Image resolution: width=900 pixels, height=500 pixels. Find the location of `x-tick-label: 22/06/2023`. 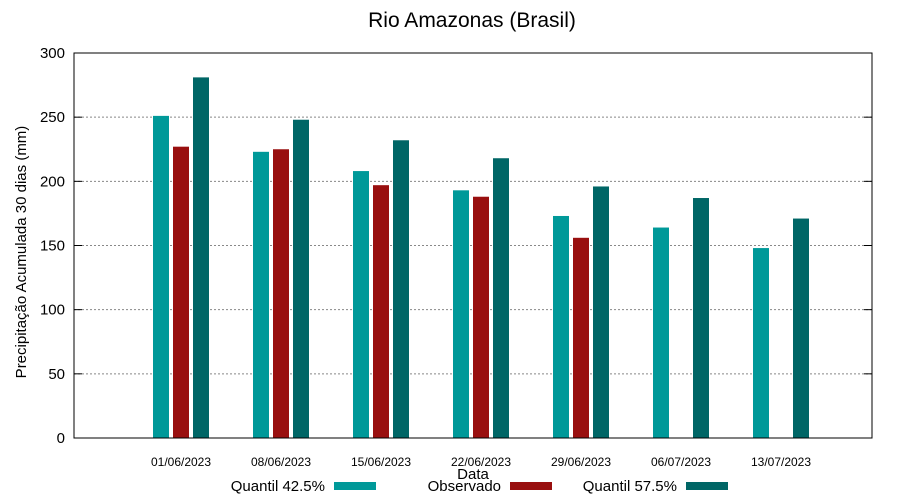

x-tick-label: 22/06/2023 is located at coordinates (481, 462).